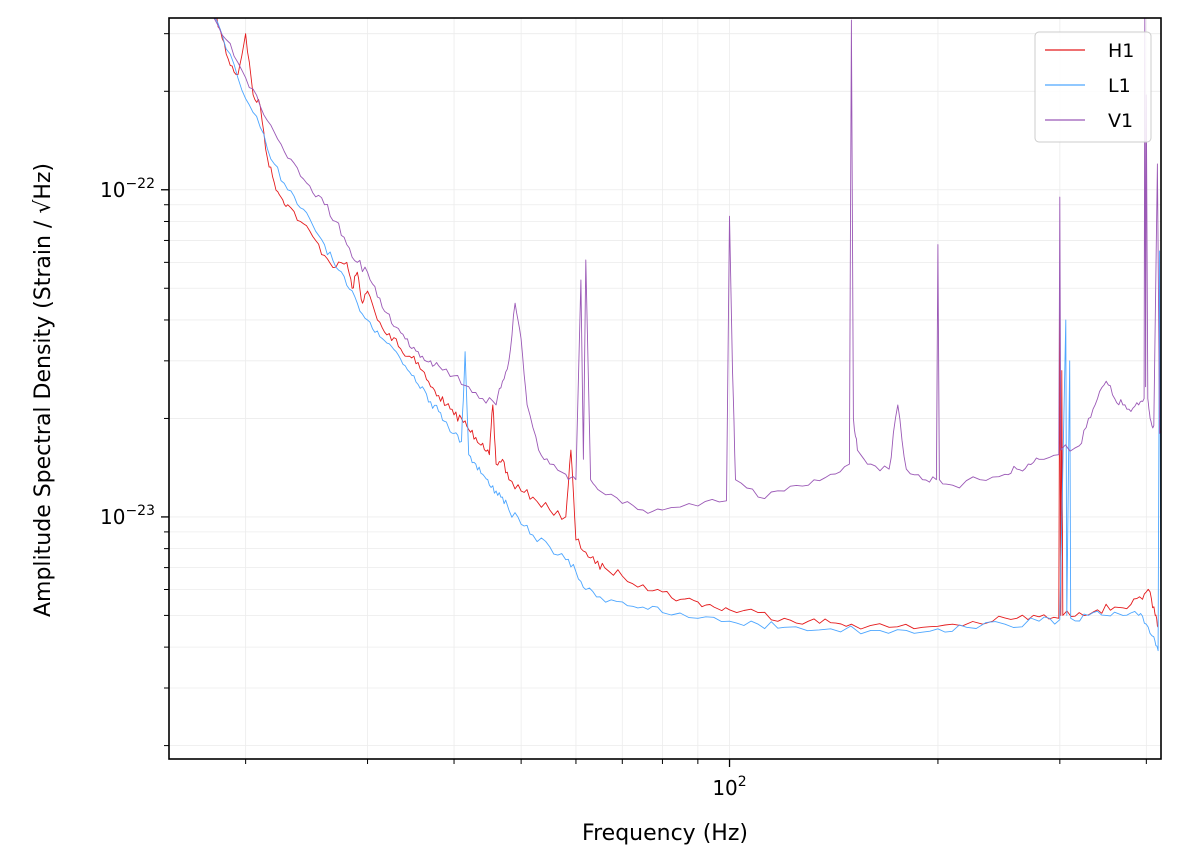 Image resolution: width=1181 pixels, height=867 pixels. I want to click on legend-label-v1: V1, so click(1120, 121).